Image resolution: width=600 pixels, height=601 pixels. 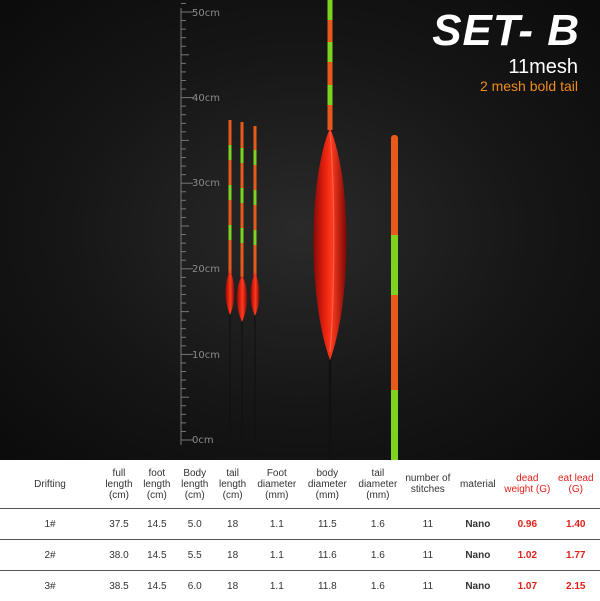 What do you see at coordinates (50, 586) in the screenshot?
I see `table-cell: 3#` at bounding box center [50, 586].